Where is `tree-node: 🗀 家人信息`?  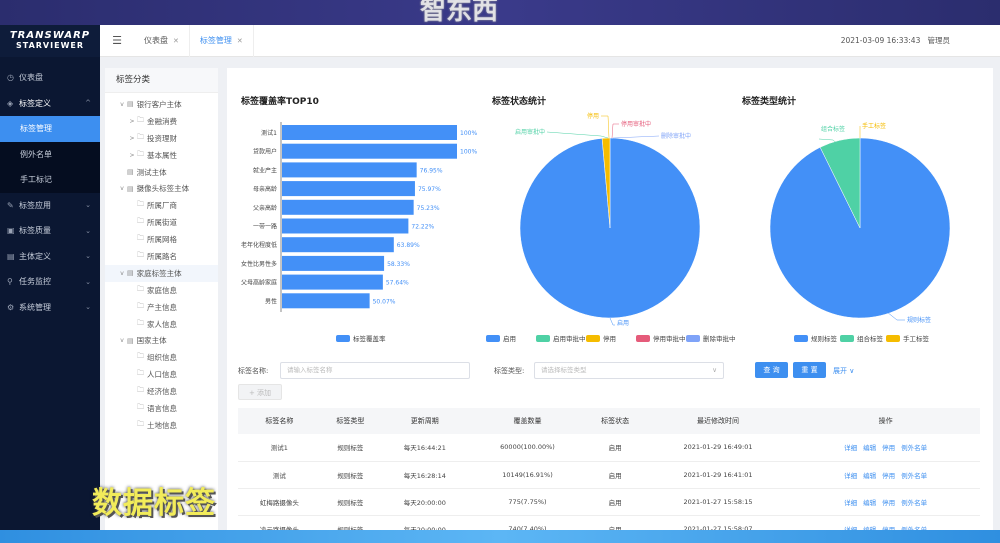 tree-node: 🗀 家人信息 is located at coordinates (157, 323).